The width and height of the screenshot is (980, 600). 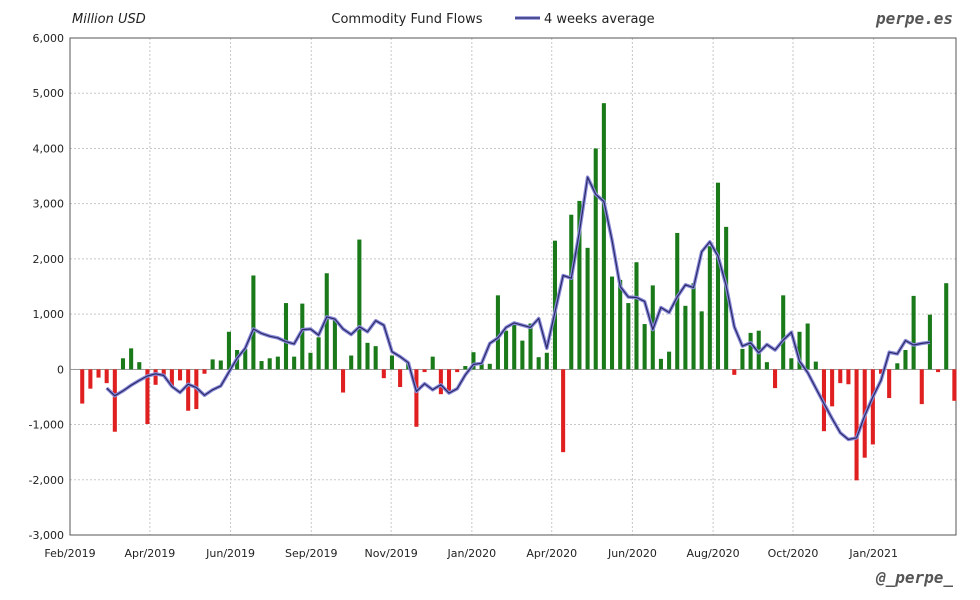 What do you see at coordinates (406, 19) in the screenshot?
I see `chart-title: Commodity Fund Flows` at bounding box center [406, 19].